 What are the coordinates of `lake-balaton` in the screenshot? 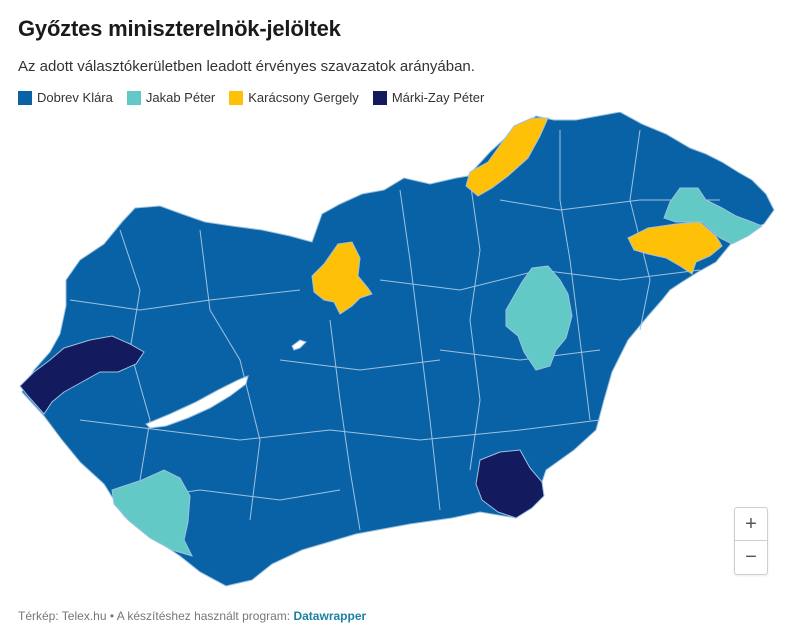 It's located at (197, 402).